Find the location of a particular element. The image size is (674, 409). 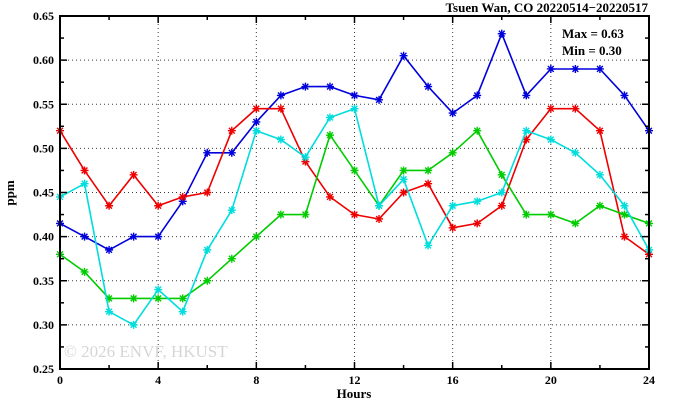

x-tick-label: 8 is located at coordinates (256, 380).